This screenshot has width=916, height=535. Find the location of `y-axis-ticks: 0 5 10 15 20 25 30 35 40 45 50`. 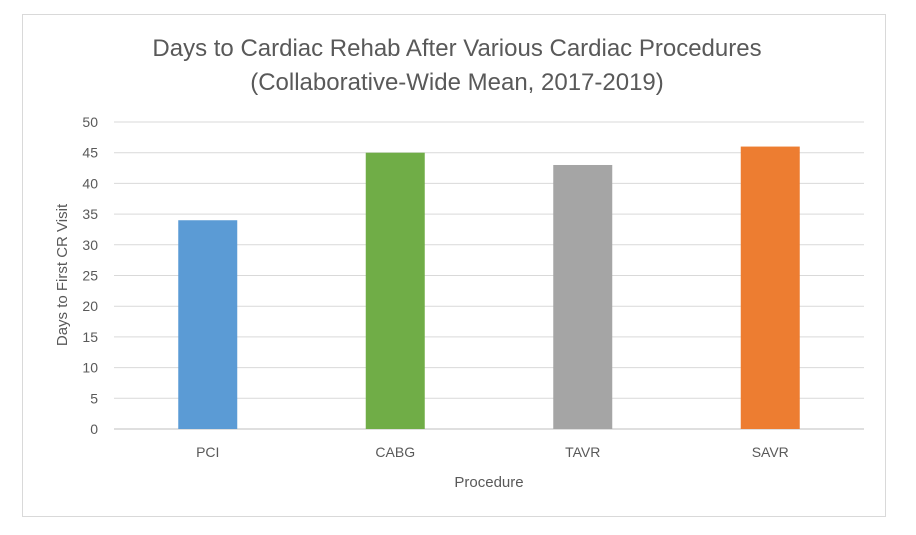

y-axis-ticks: 0 5 10 15 20 25 30 35 40 45 50 is located at coordinates (90, 275).